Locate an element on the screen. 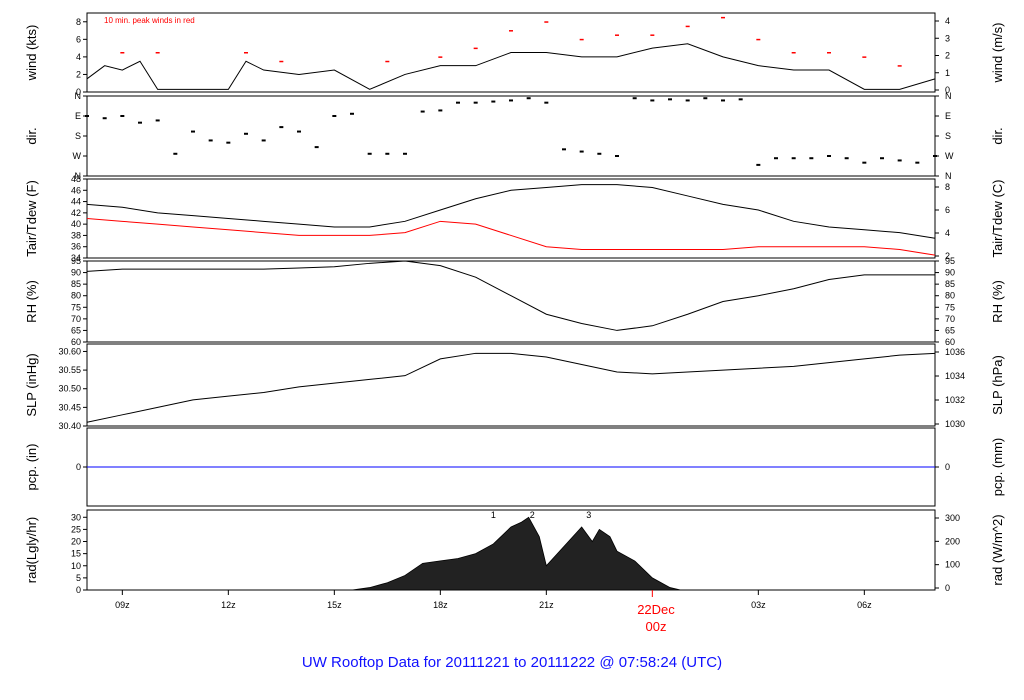 The image size is (1024, 700). dir-ylabel: dir. is located at coordinates (31, 135).